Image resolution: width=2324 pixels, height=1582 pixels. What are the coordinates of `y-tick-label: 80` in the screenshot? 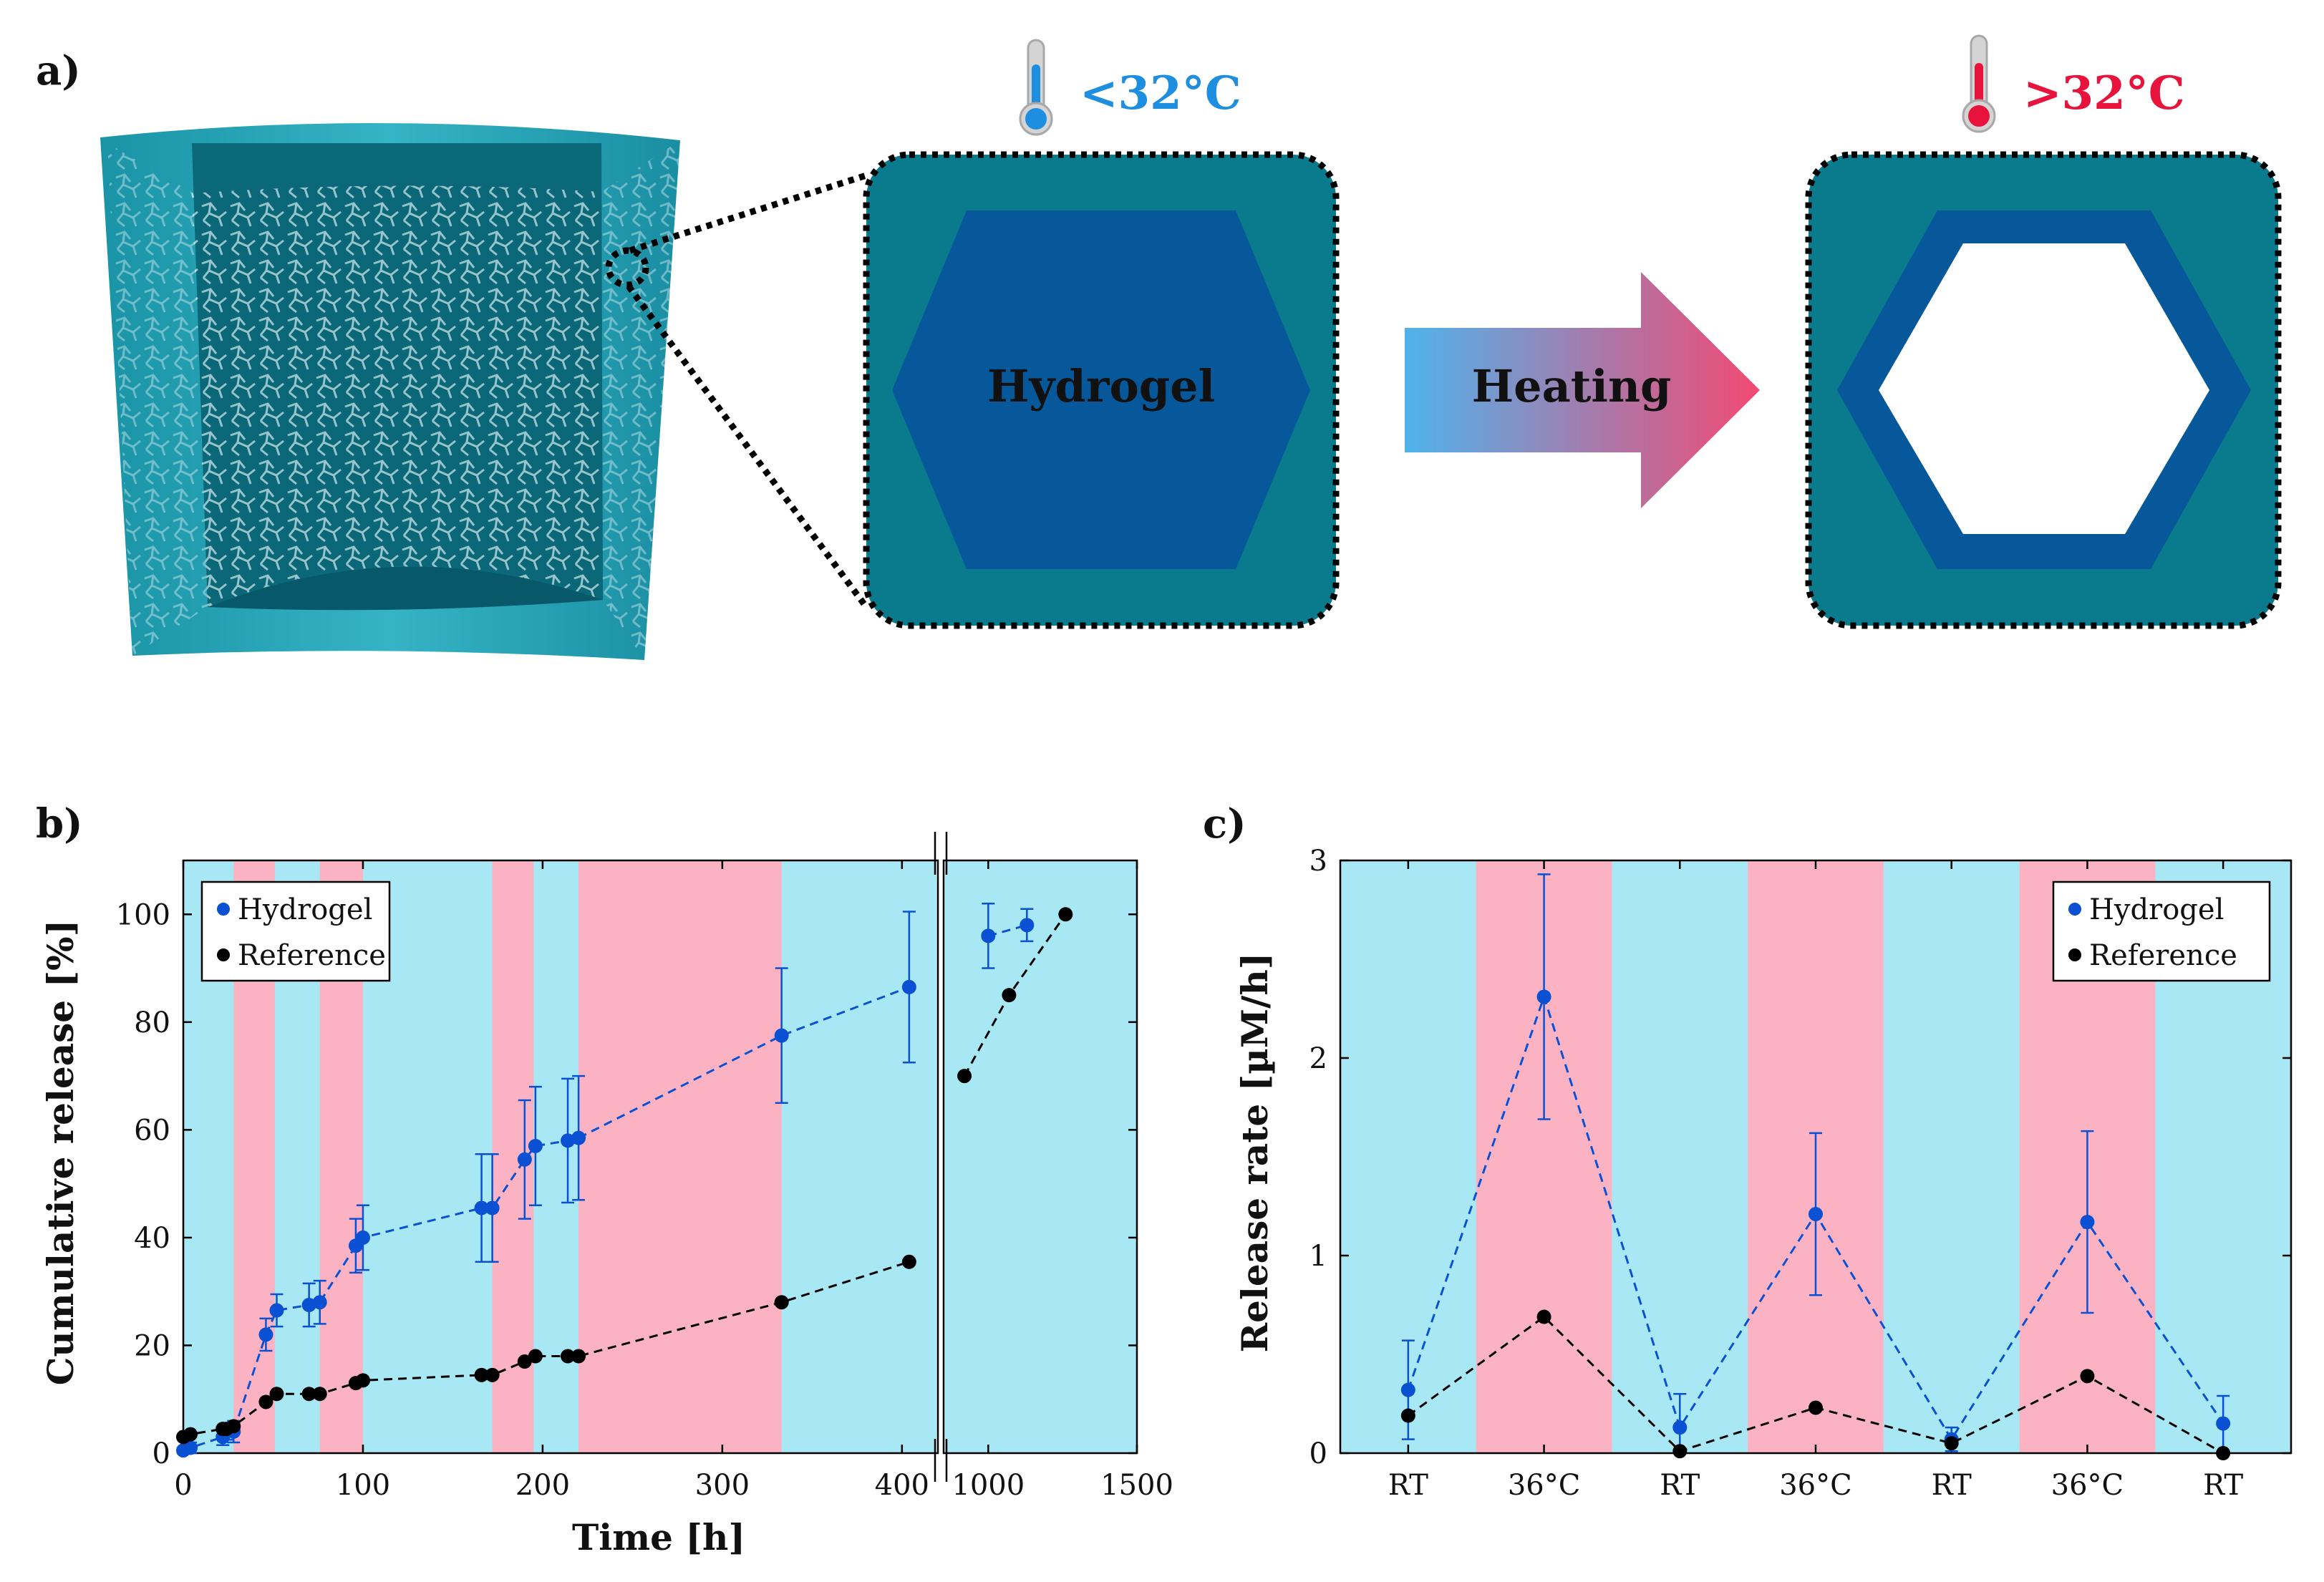 It's located at (152, 1022).